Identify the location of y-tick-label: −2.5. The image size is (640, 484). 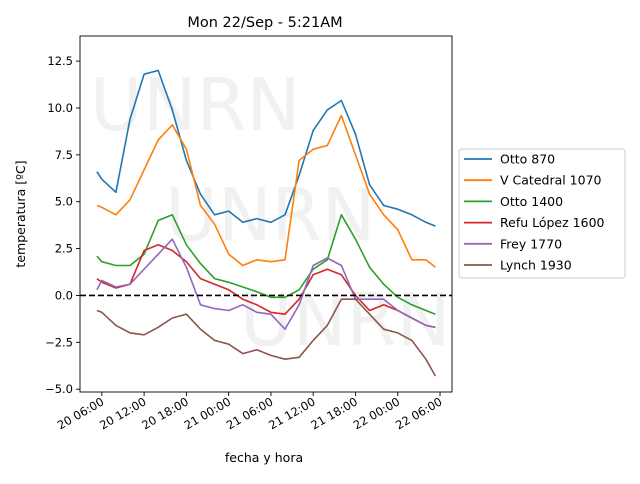
(59, 342).